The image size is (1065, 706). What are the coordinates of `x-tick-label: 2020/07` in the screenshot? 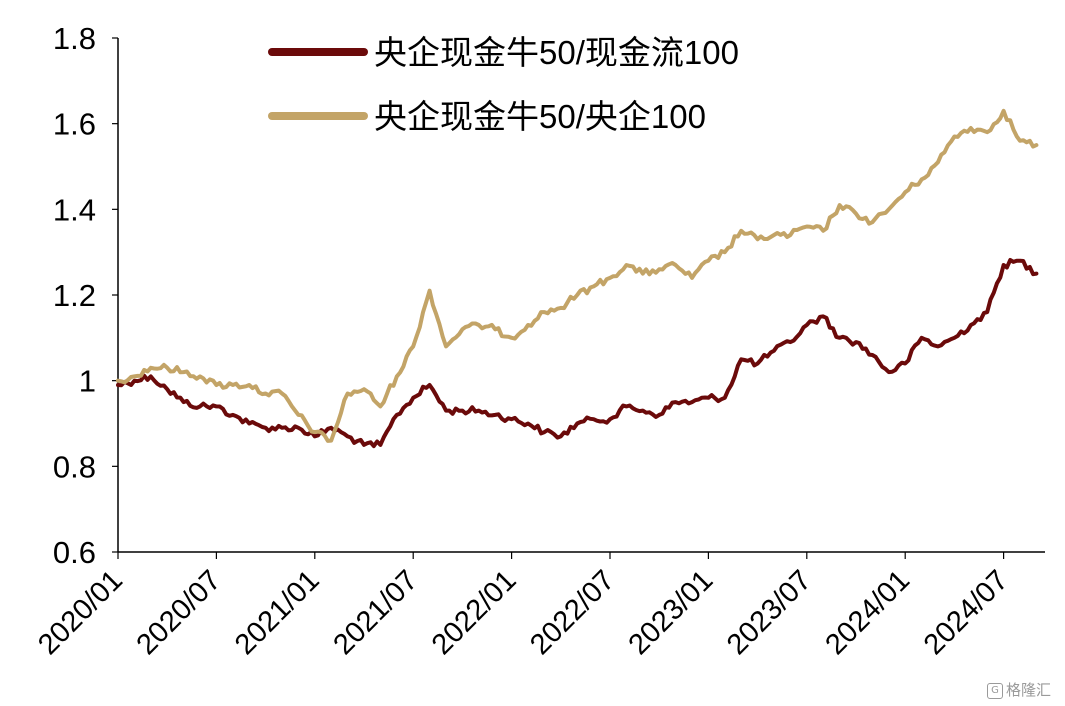 It's located at (179, 612).